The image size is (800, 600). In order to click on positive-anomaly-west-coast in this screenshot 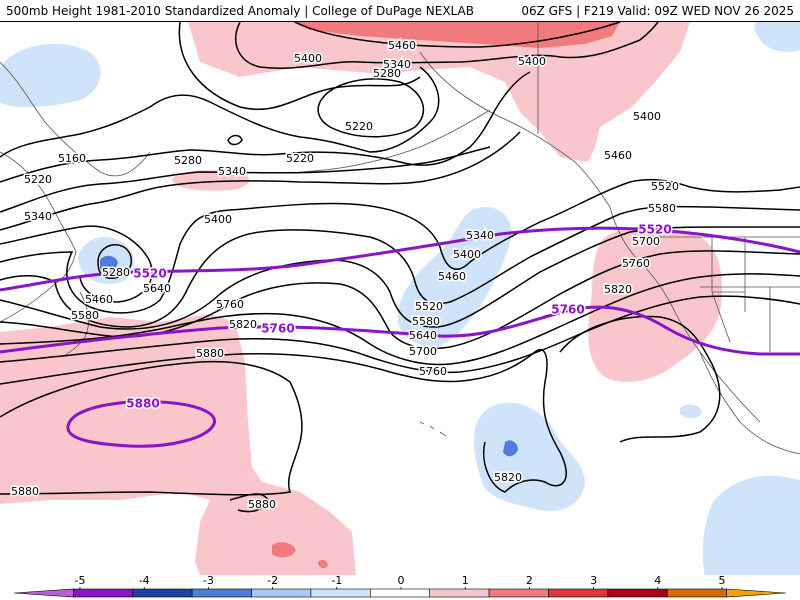, I will do `click(655, 304)`.